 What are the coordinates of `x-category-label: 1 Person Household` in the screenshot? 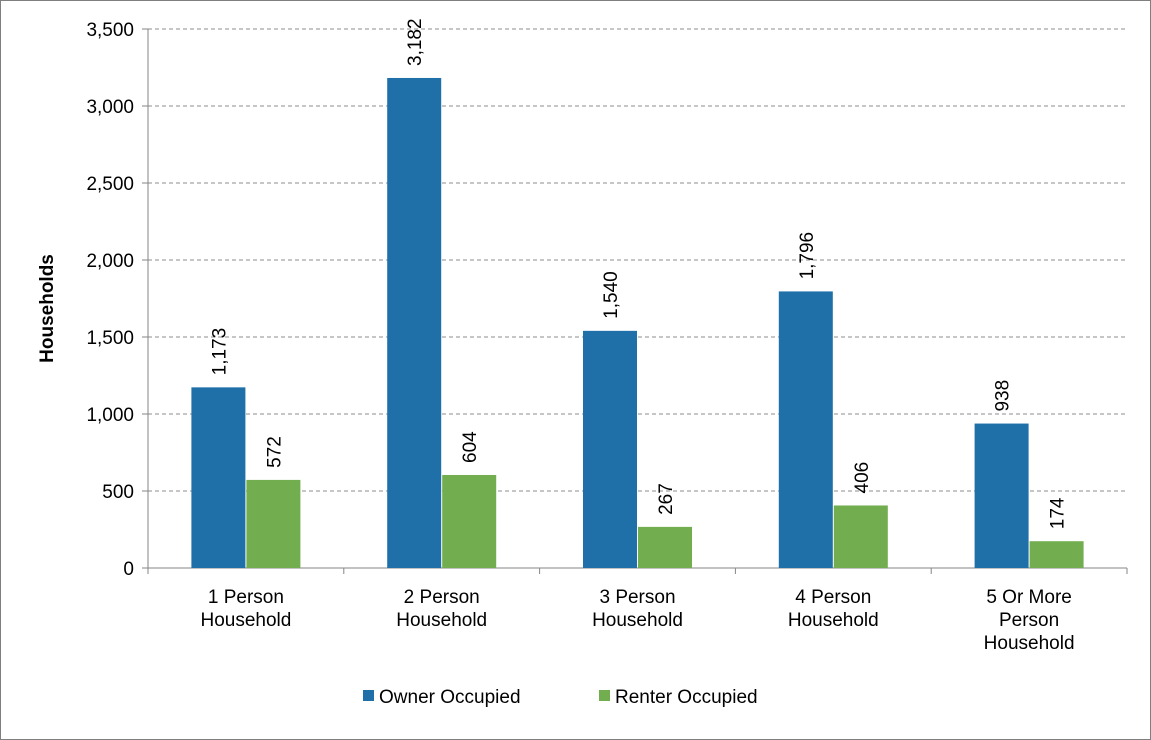 It's located at (245, 609).